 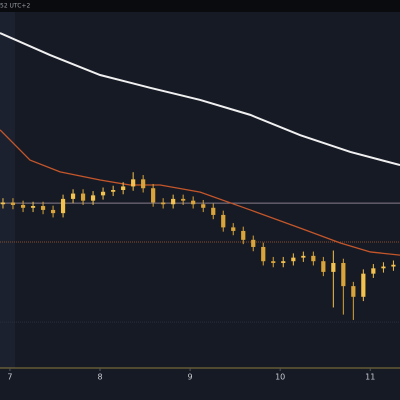 What do you see at coordinates (99, 377) in the screenshot?
I see `x-tick-label: 8` at bounding box center [99, 377].